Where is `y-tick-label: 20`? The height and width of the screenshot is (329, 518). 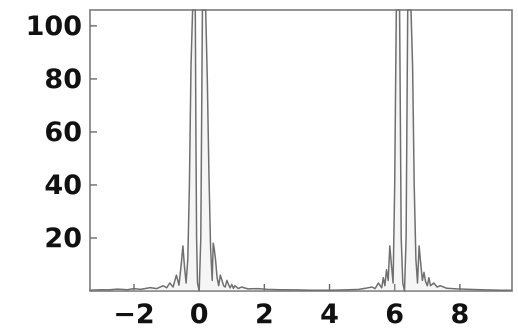 y-tick-label: 20 is located at coordinates (63, 238).